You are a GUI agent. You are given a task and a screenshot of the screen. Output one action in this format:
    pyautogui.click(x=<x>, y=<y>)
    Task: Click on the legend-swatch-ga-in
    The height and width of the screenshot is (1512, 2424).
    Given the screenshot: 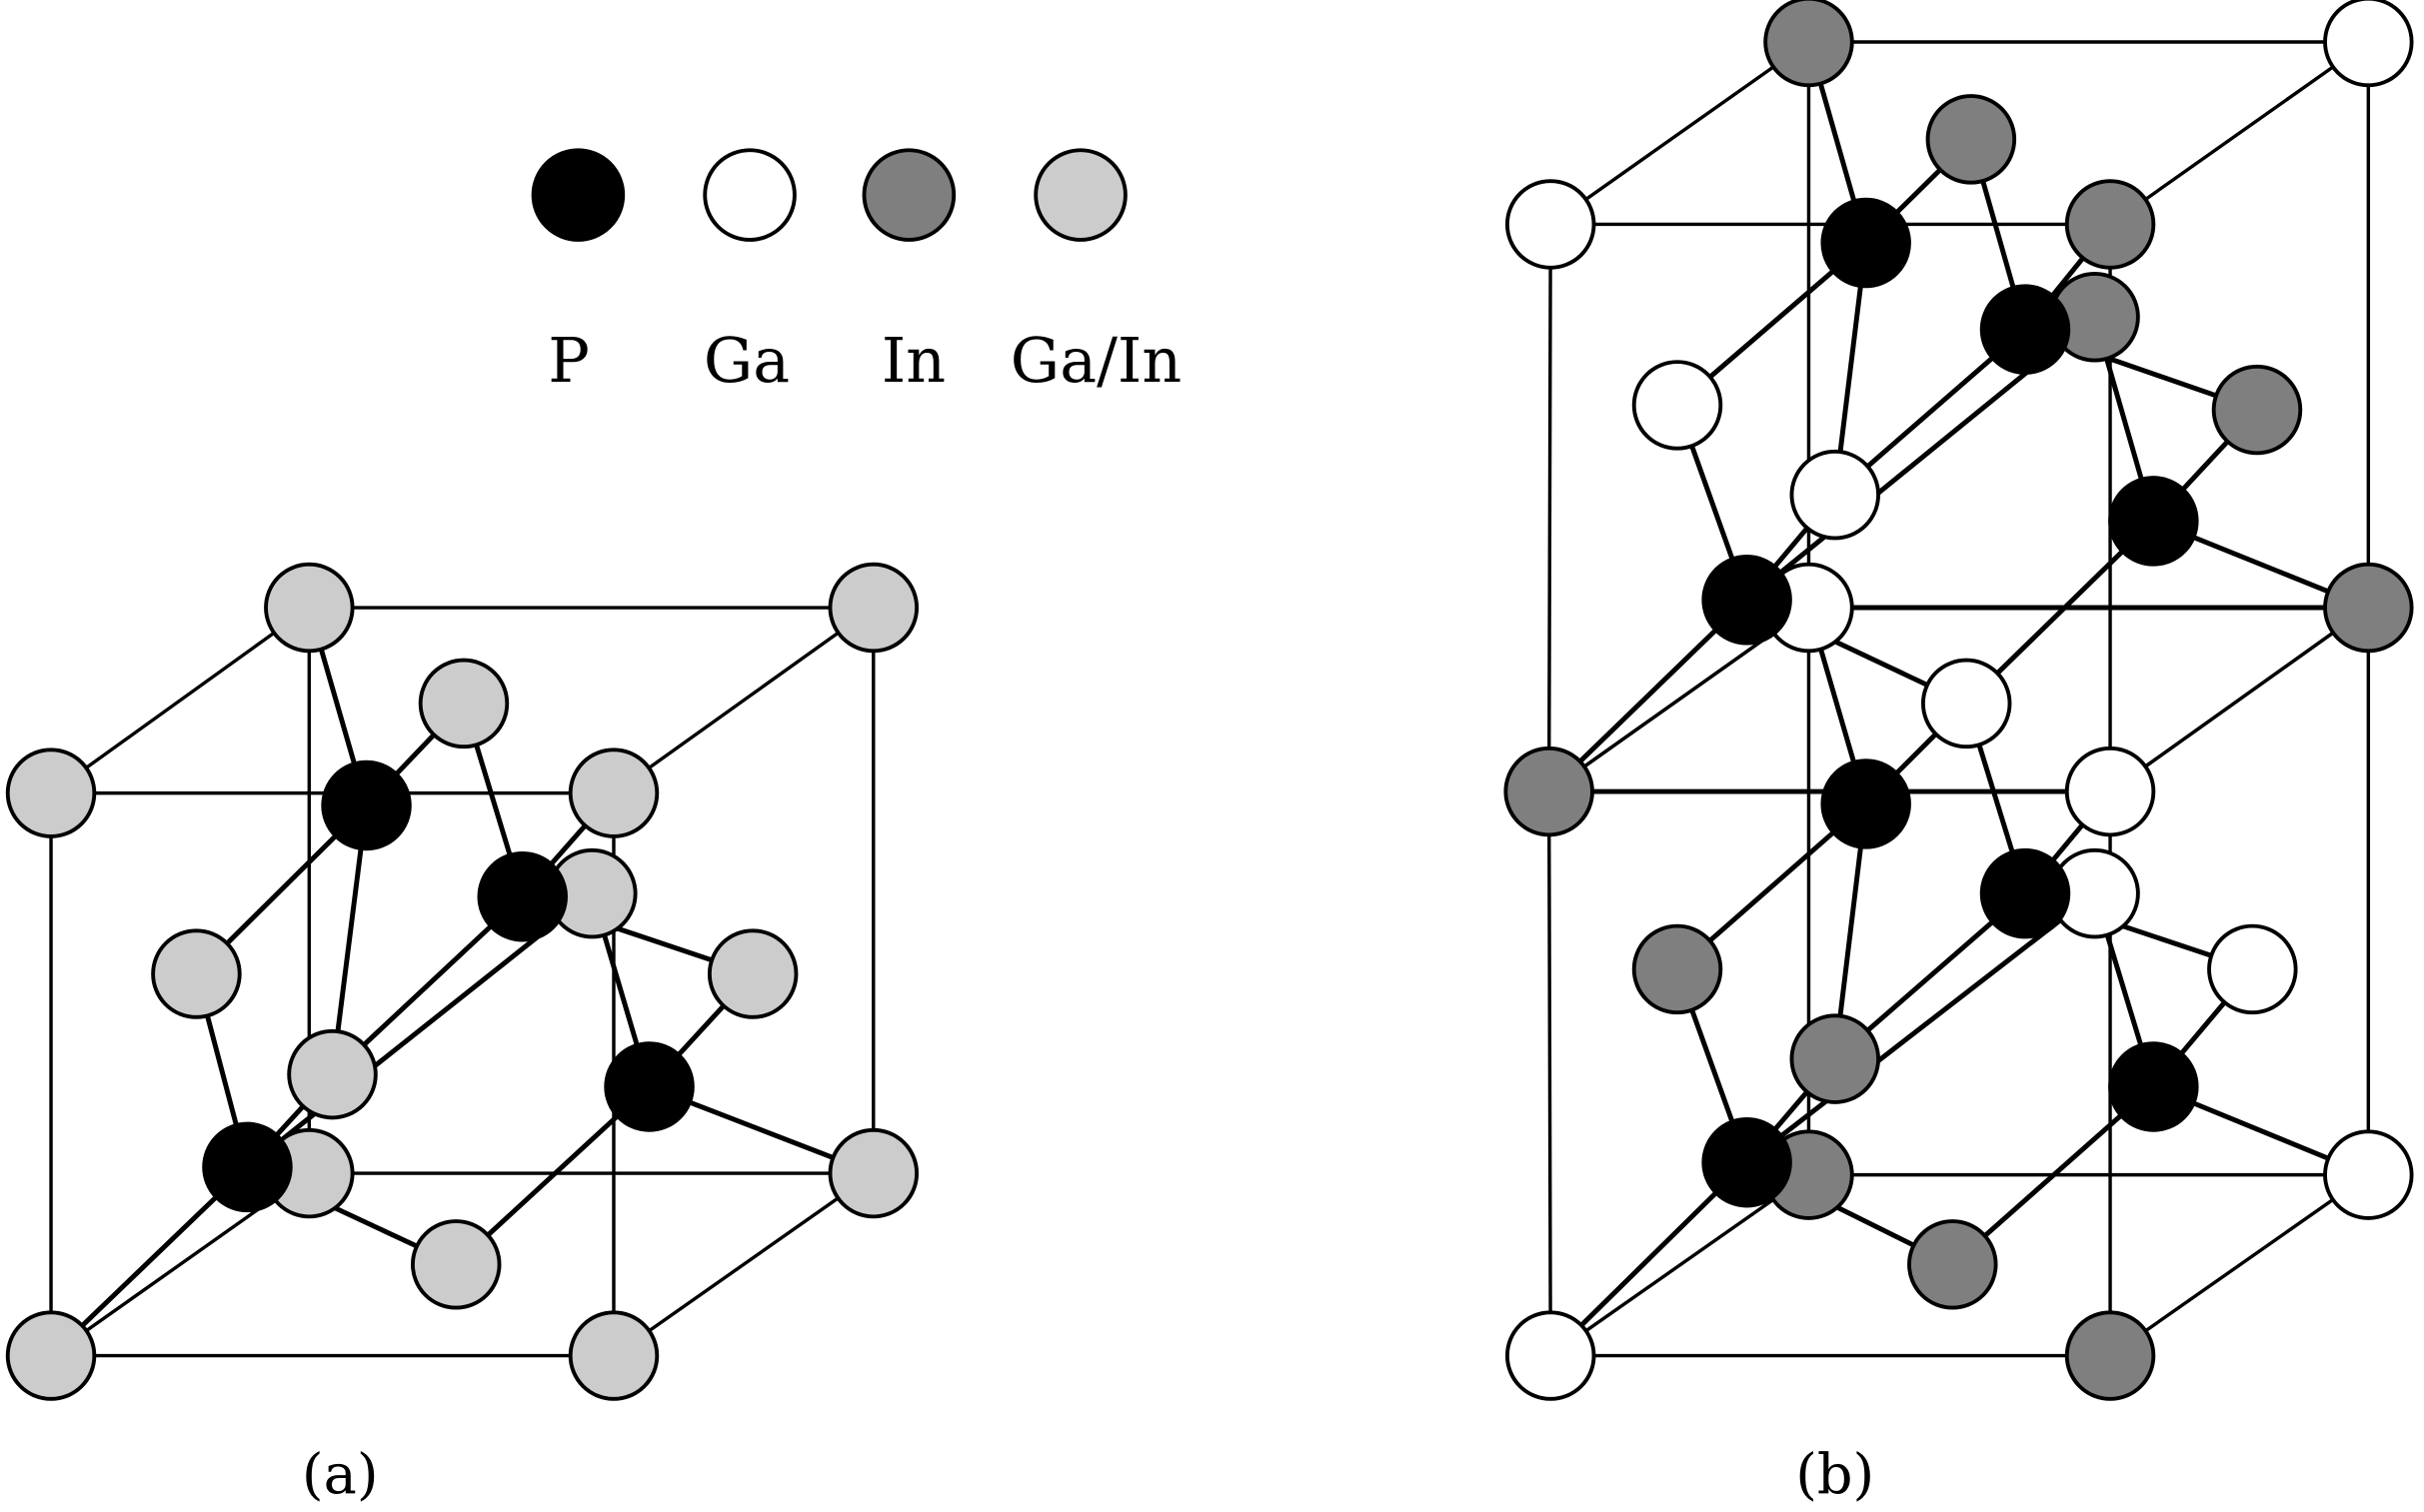 What is the action you would take?
    pyautogui.click(x=1081, y=195)
    